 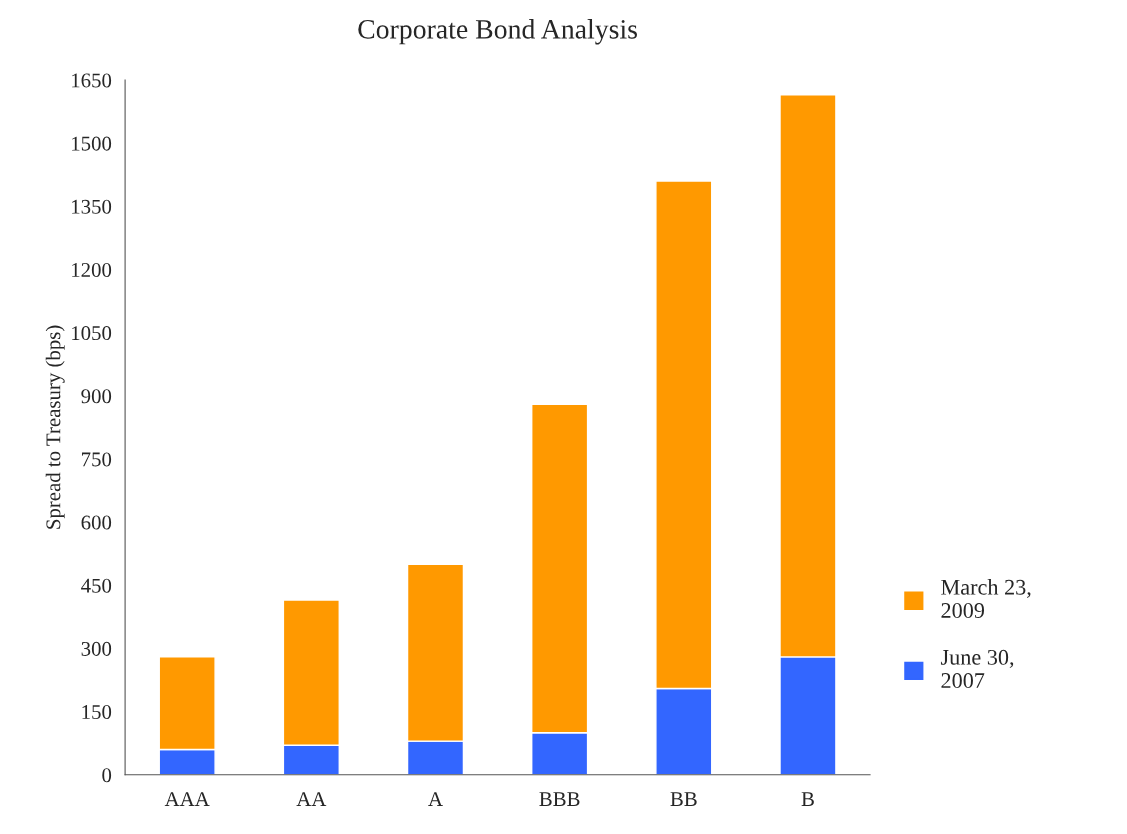 I want to click on y-tick-label: 450, so click(x=96, y=585).